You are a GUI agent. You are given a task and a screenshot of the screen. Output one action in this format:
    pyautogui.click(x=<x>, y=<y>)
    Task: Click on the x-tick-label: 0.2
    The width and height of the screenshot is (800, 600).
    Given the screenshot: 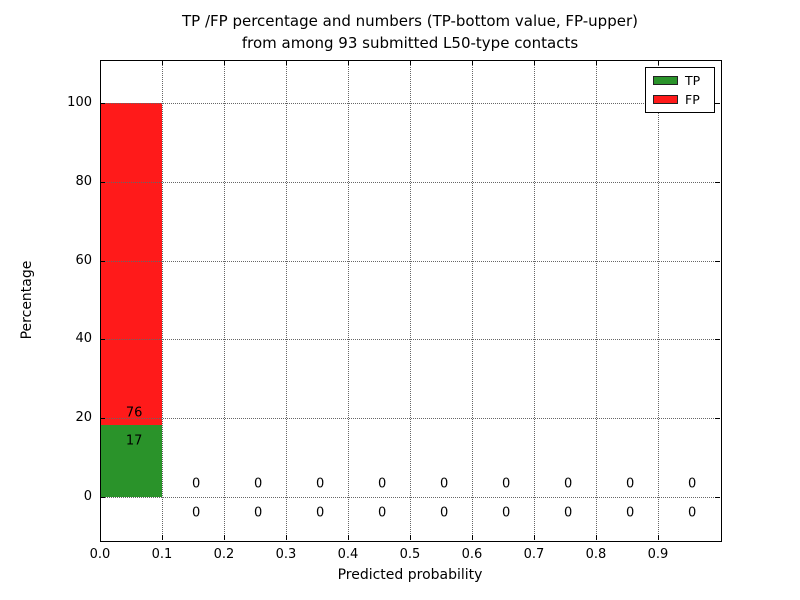 What is the action you would take?
    pyautogui.click(x=224, y=554)
    